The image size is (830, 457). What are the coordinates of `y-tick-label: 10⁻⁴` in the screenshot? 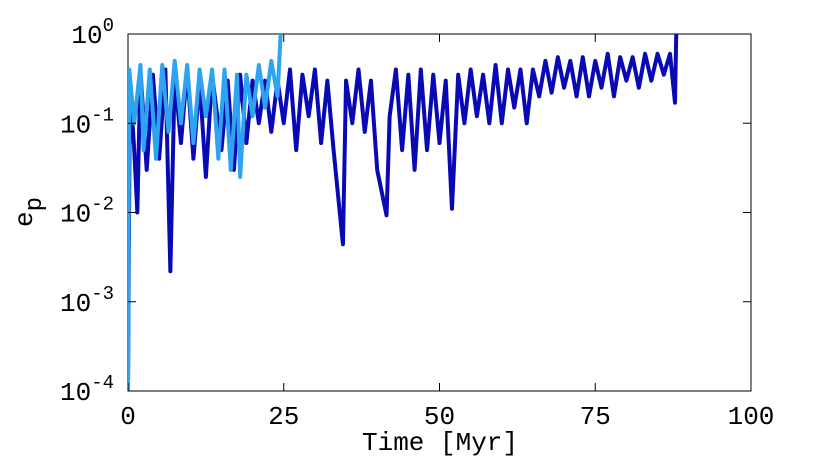 It's located at (87, 390).